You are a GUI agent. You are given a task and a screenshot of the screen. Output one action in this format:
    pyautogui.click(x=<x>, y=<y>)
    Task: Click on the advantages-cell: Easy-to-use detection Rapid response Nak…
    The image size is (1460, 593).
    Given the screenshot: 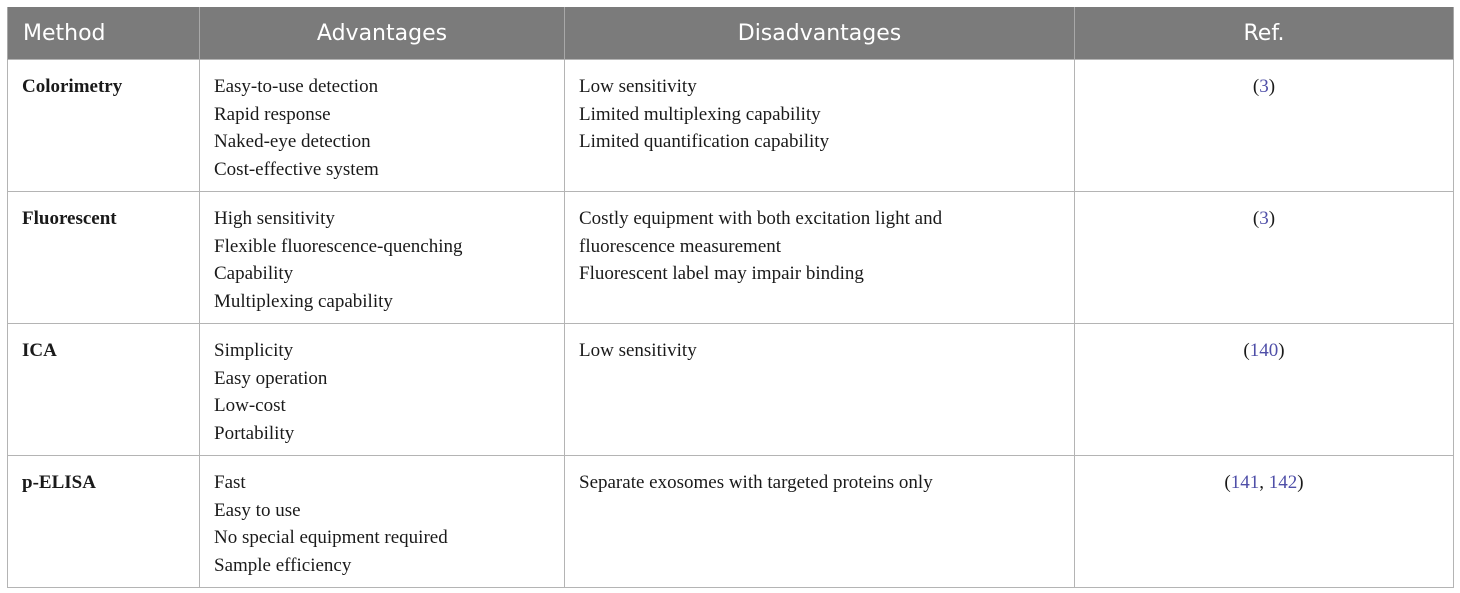 What is the action you would take?
    pyautogui.click(x=382, y=125)
    